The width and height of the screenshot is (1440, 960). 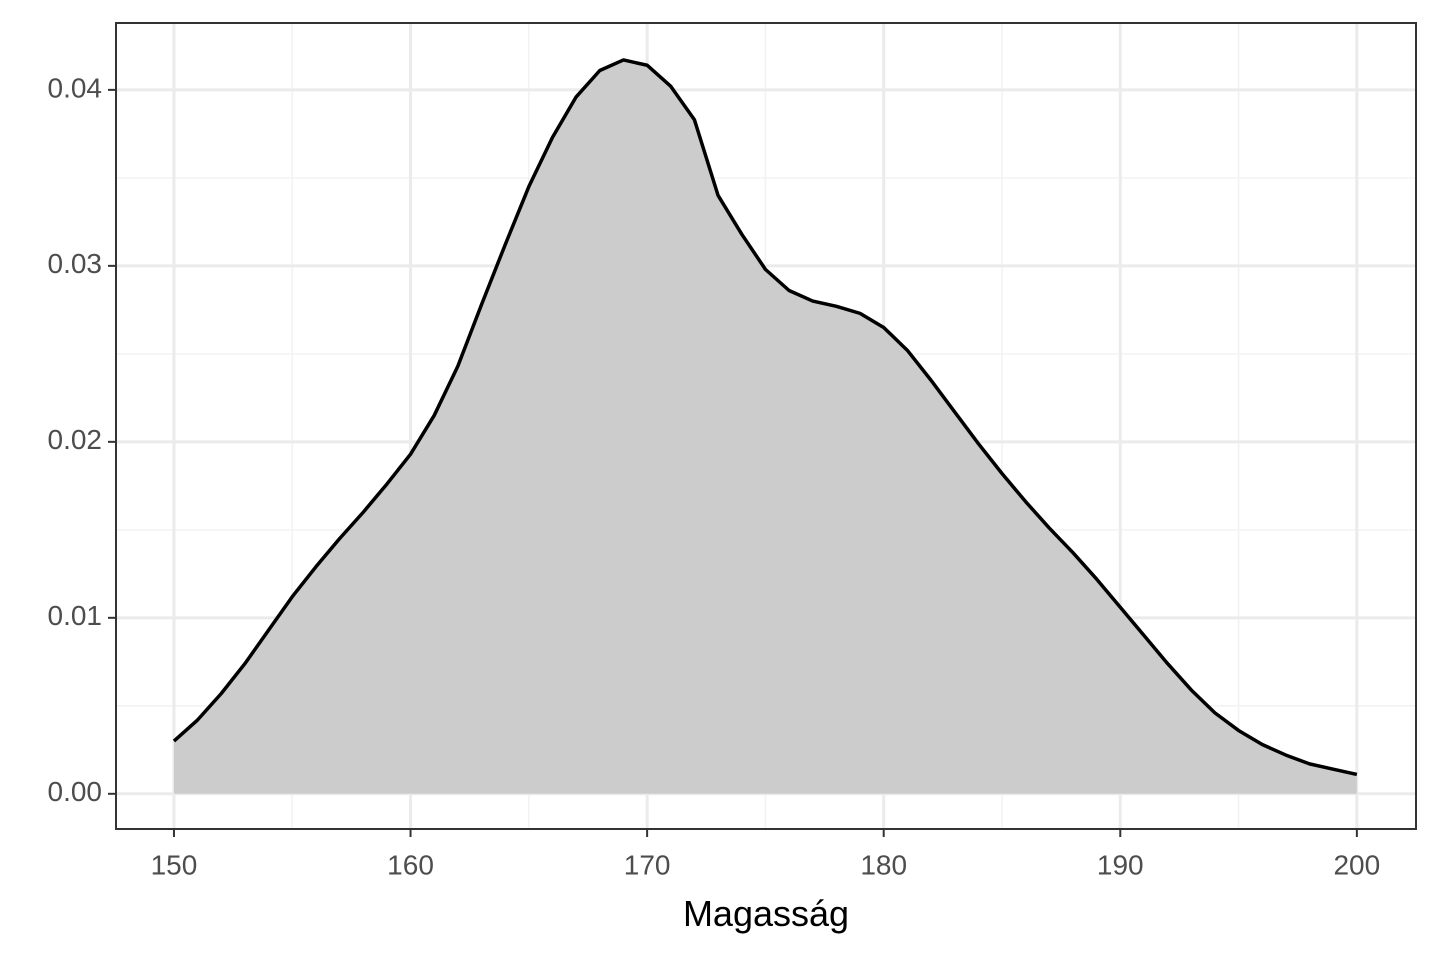 I want to click on y-tick-label: 0.01, so click(x=75, y=615).